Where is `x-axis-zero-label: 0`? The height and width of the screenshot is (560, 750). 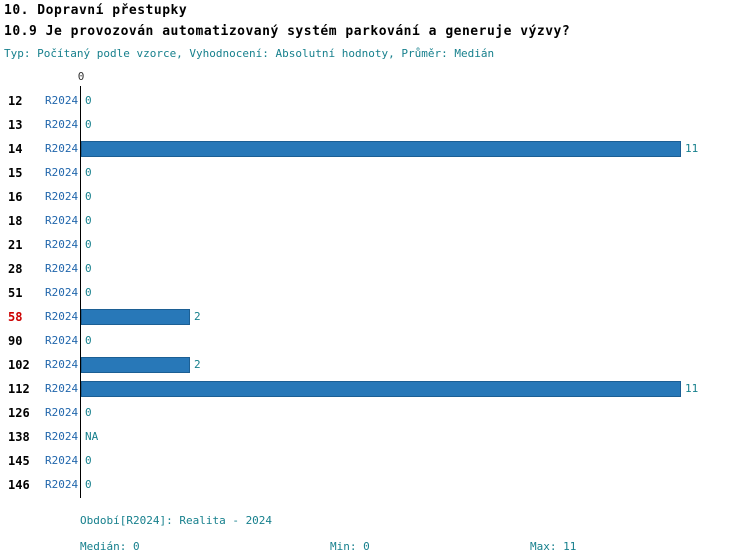 x-axis-zero-label: 0 is located at coordinates (81, 76).